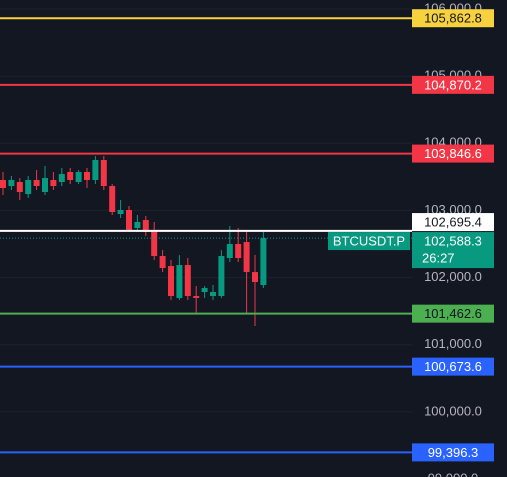  I want to click on level-label: 104,870.2, so click(453, 84).